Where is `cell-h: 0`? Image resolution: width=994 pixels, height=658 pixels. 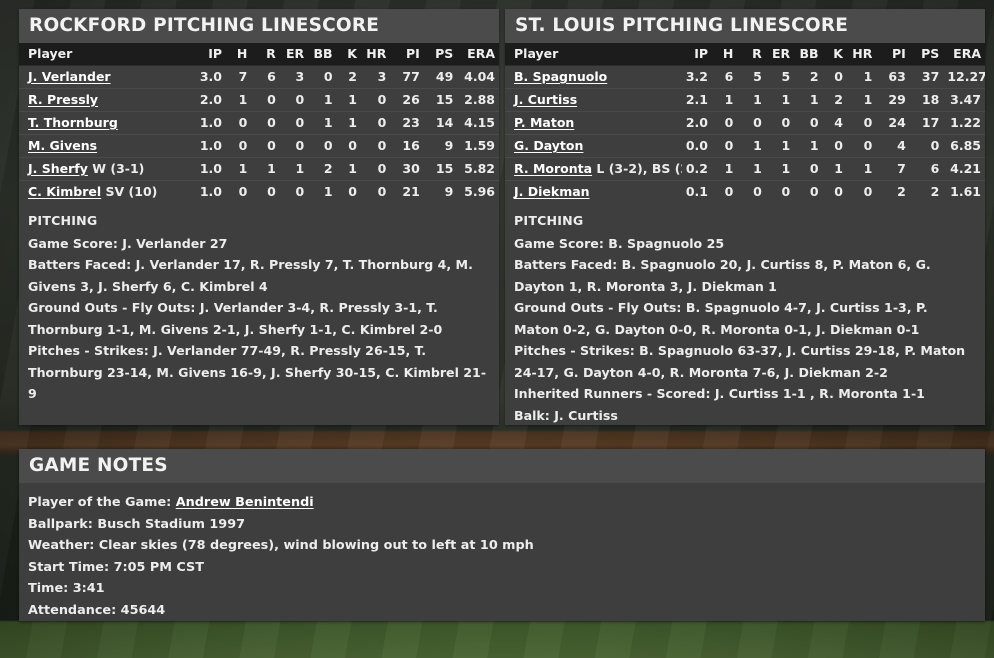
cell-h: 0 is located at coordinates (239, 122).